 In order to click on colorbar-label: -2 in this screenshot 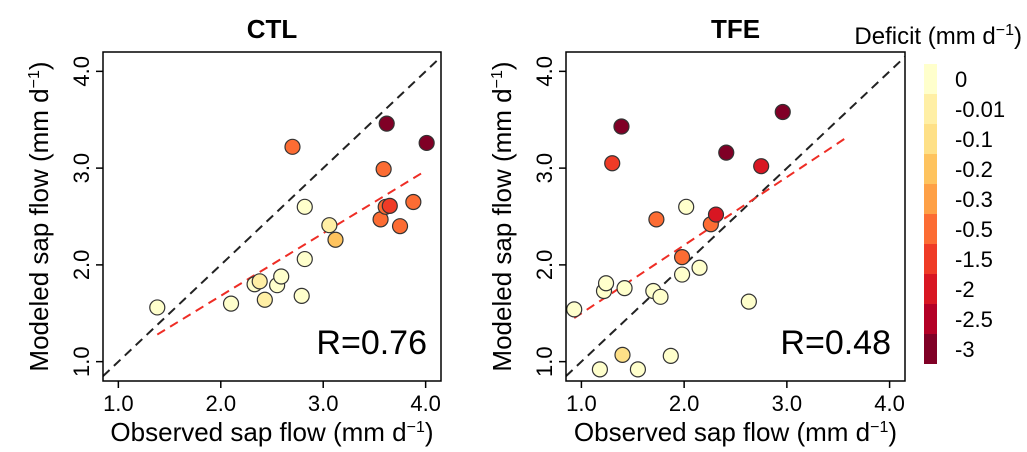, I will do `click(965, 289)`.